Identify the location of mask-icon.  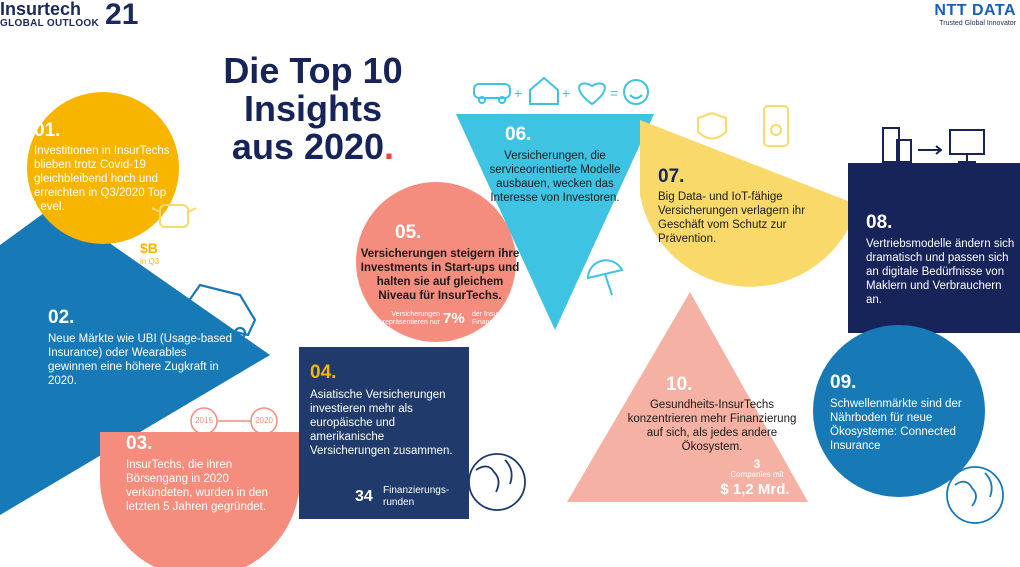
(174, 216).